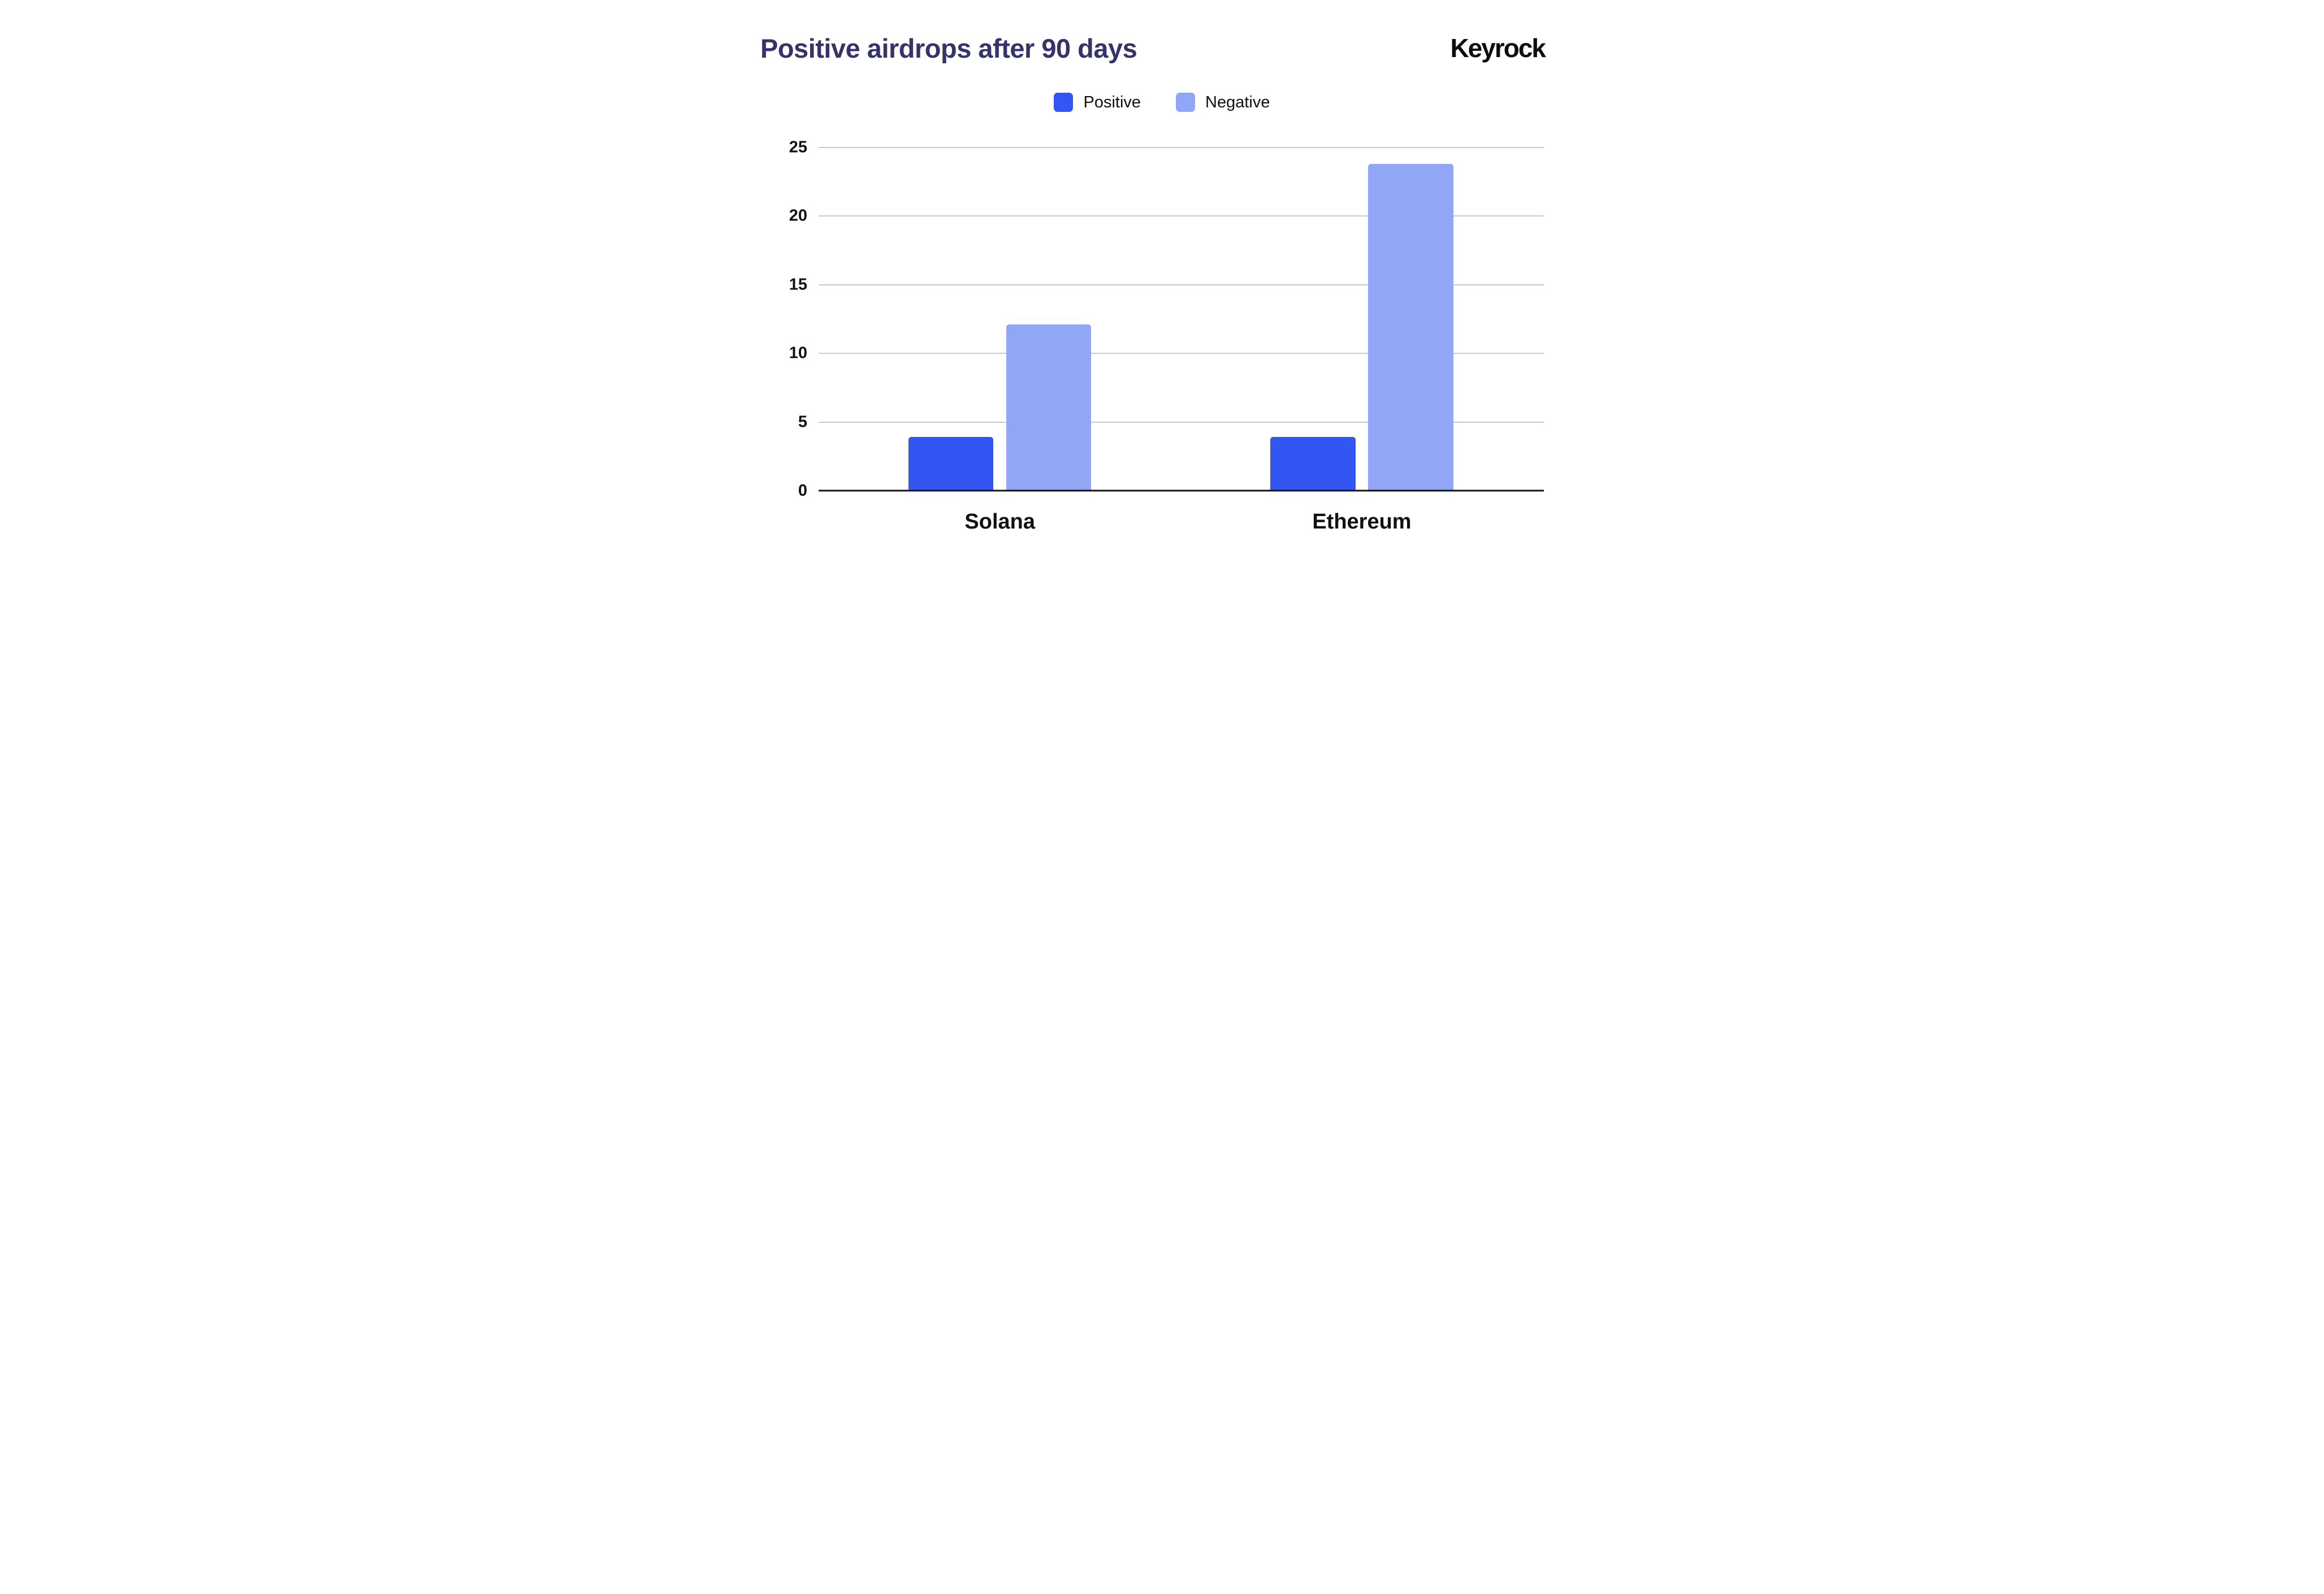 The image size is (2324, 1594). Describe the element at coordinates (1112, 102) in the screenshot. I see `legend-label: Positive` at that location.